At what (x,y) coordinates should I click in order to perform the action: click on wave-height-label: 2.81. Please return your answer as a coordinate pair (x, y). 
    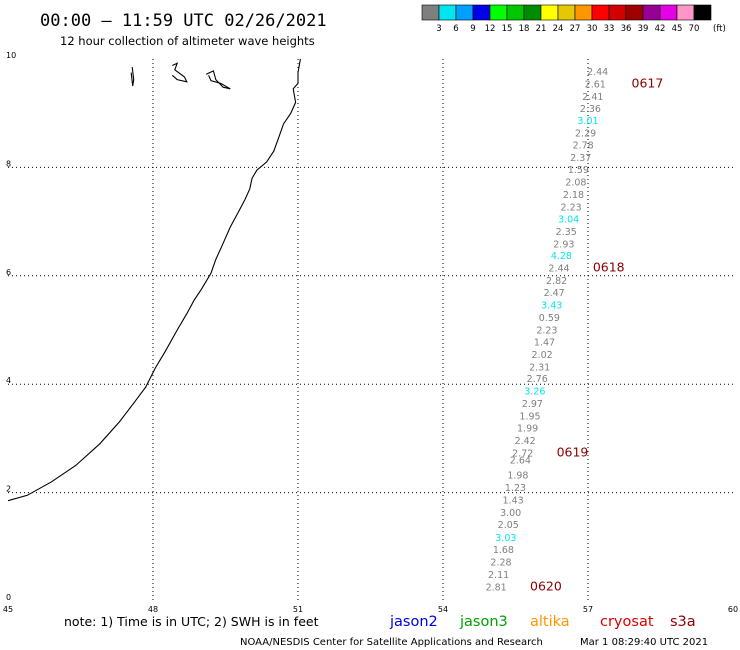
    Looking at the image, I should click on (496, 587).